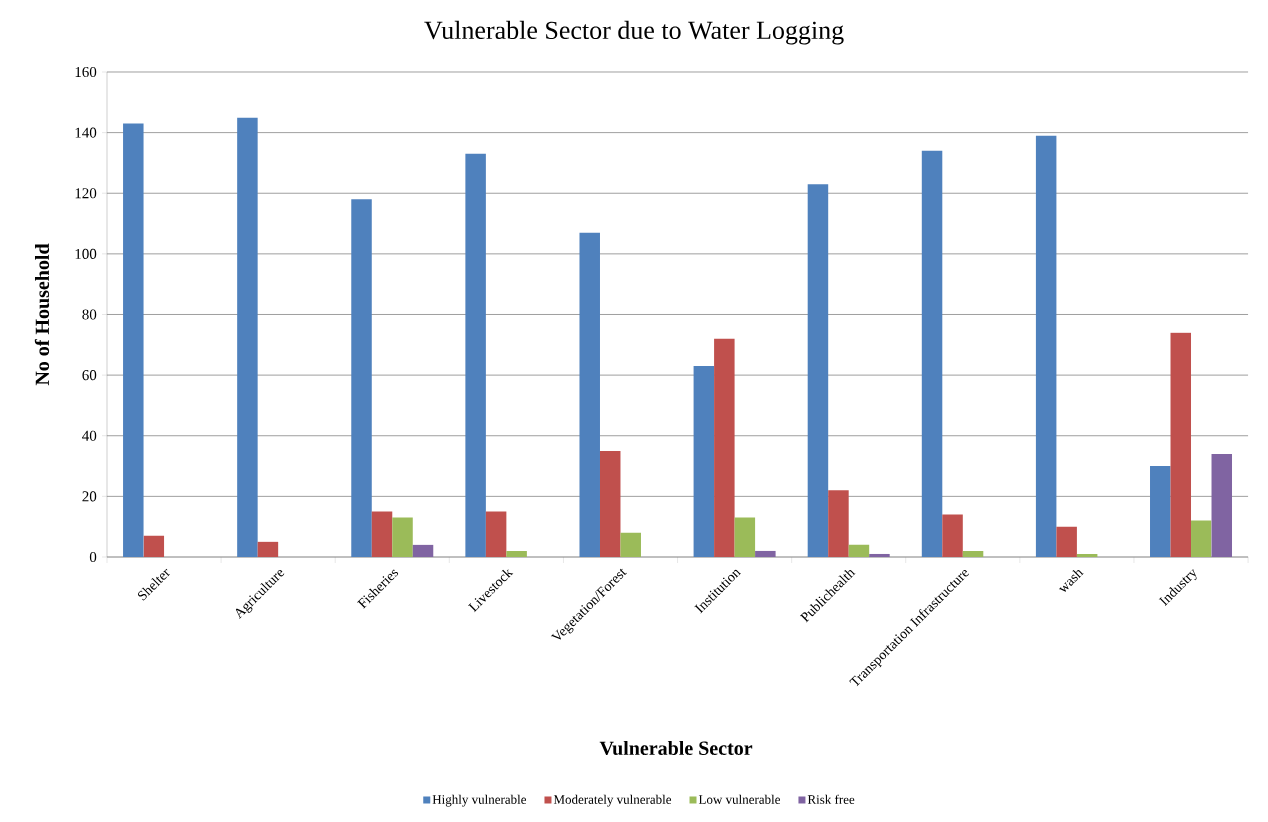 This screenshot has height=822, width=1268. I want to click on chart-title: Vulnerable Sector due to Water Logging, so click(634, 32).